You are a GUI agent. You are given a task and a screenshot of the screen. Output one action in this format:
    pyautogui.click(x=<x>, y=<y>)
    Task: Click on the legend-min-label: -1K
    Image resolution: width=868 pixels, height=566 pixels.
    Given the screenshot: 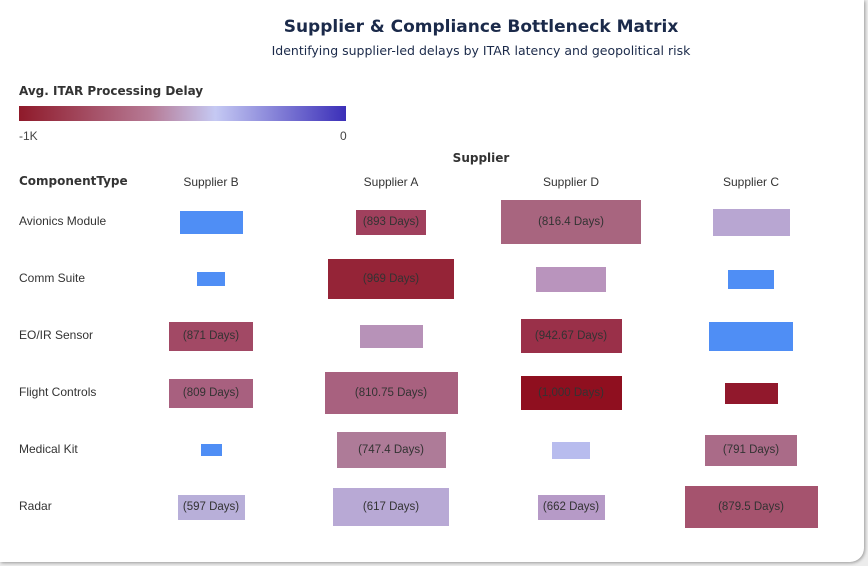 What is the action you would take?
    pyautogui.click(x=28, y=136)
    